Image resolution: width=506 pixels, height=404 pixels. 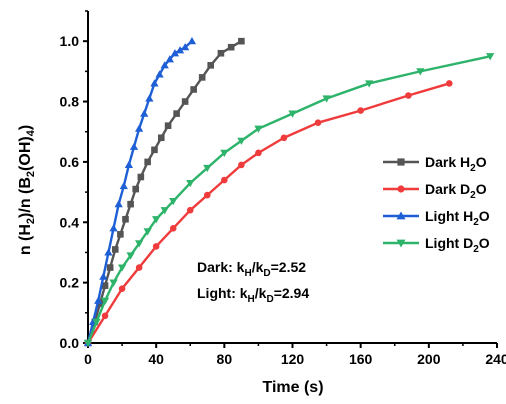 What do you see at coordinates (70, 283) in the screenshot?
I see `y-tick-label: 0.2` at bounding box center [70, 283].